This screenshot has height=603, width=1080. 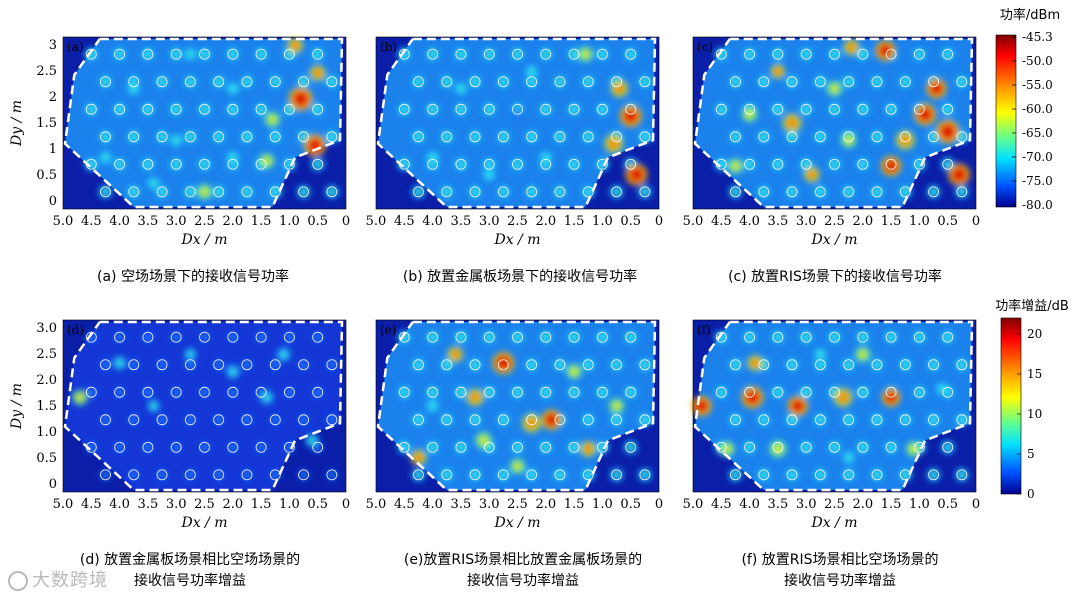 I want to click on y-tick-label: 2.0, so click(x=46, y=380).